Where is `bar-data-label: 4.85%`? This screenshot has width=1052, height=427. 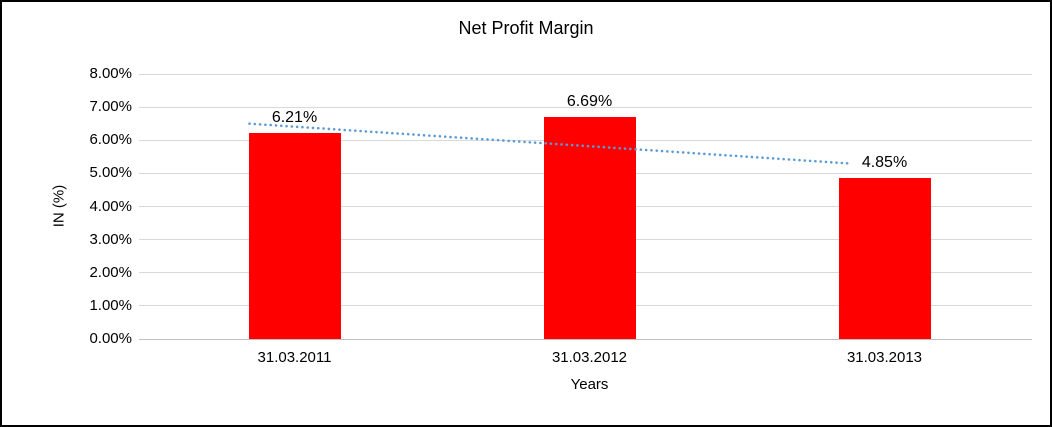
bar-data-label: 4.85% is located at coordinates (884, 163).